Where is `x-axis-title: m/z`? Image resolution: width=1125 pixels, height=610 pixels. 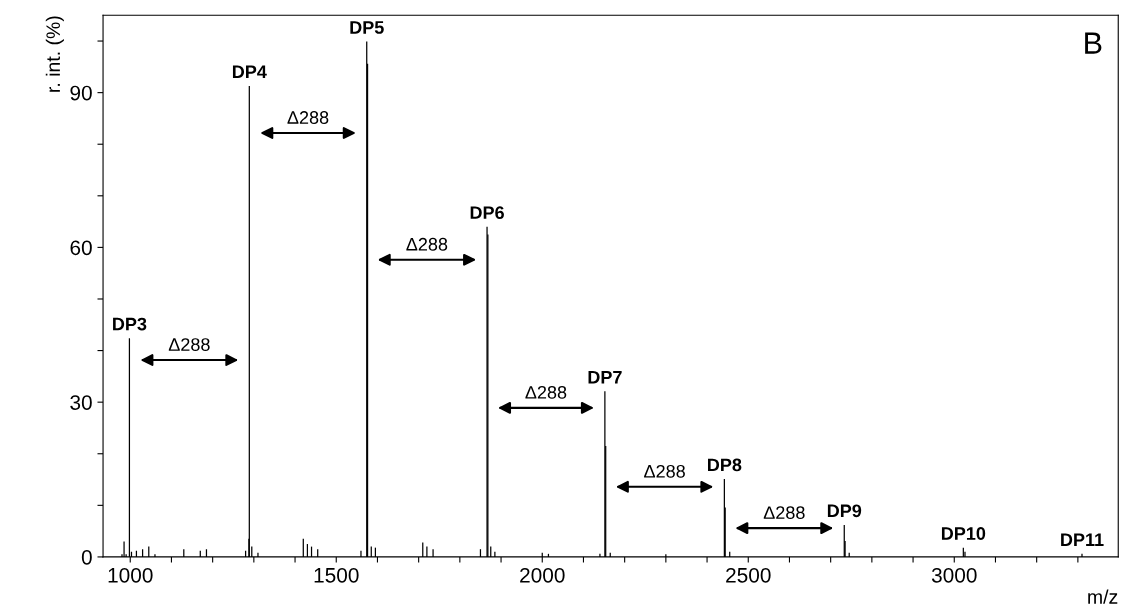
x-axis-title: m/z is located at coordinates (1103, 596).